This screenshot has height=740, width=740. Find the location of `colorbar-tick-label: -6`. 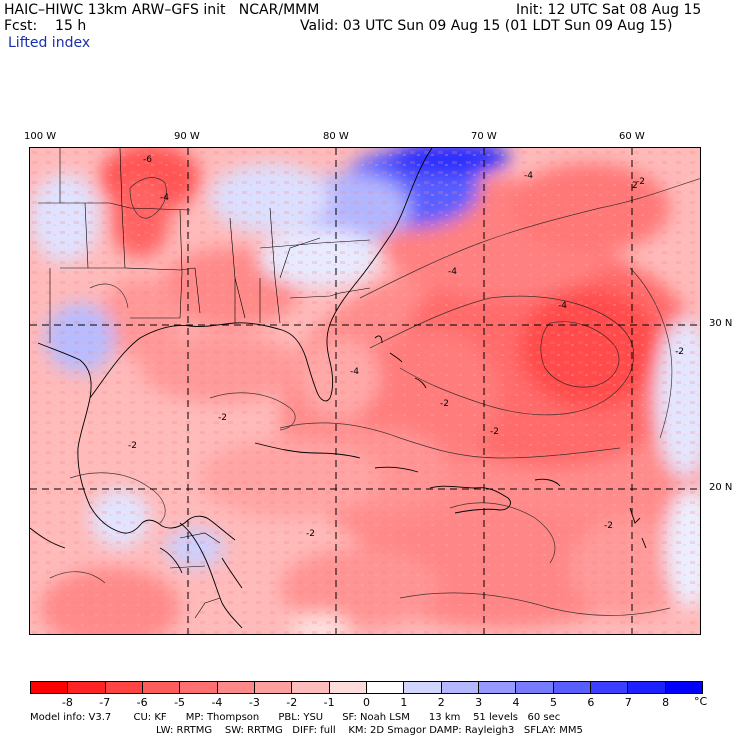

colorbar-tick-label: -6 is located at coordinates (142, 702).